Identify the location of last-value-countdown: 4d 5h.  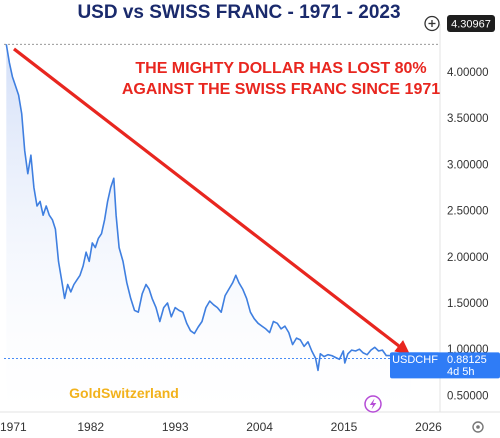
(461, 372).